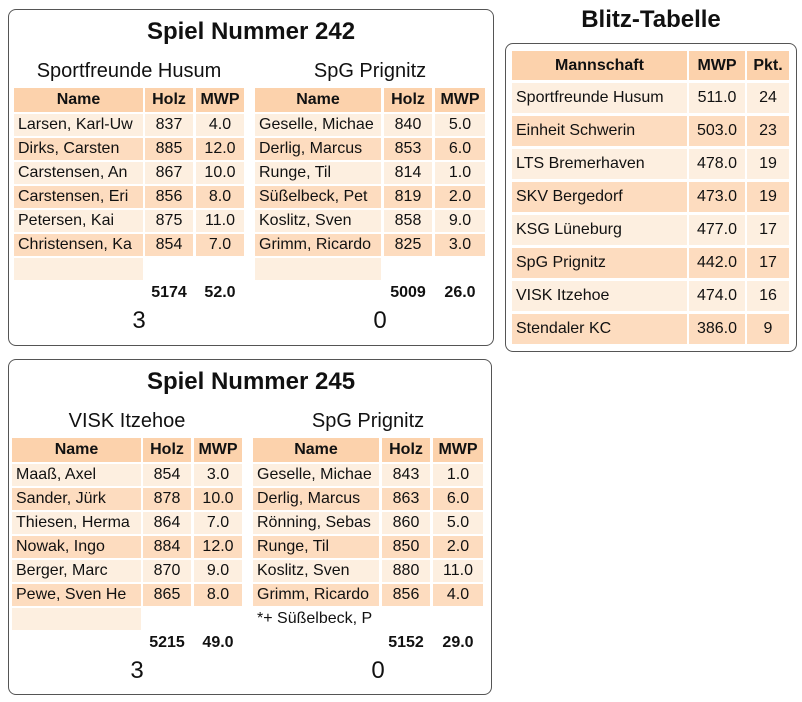 This screenshot has width=802, height=702. What do you see at coordinates (717, 230) in the screenshot?
I see `team-stat: 477.0` at bounding box center [717, 230].